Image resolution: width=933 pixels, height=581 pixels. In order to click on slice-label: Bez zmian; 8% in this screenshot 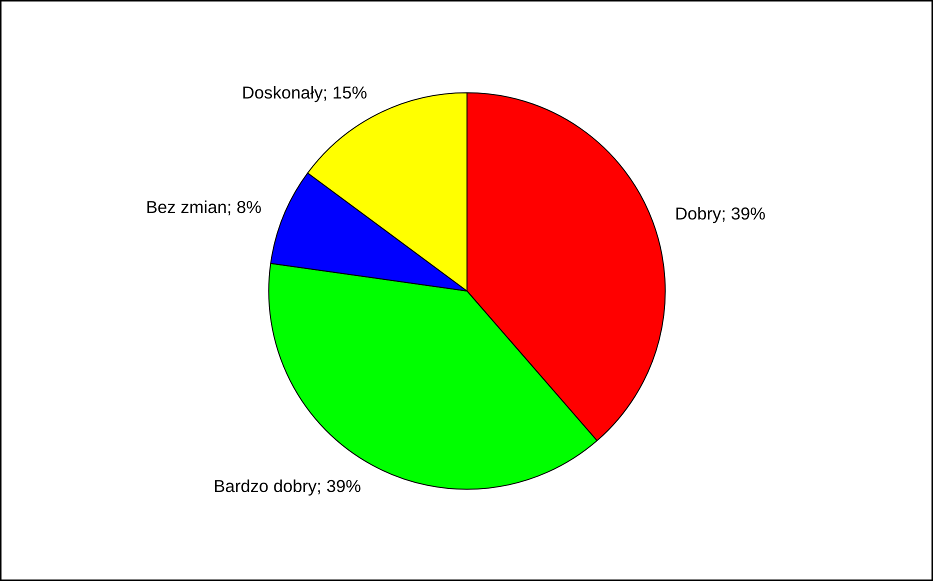, I will do `click(204, 206)`.